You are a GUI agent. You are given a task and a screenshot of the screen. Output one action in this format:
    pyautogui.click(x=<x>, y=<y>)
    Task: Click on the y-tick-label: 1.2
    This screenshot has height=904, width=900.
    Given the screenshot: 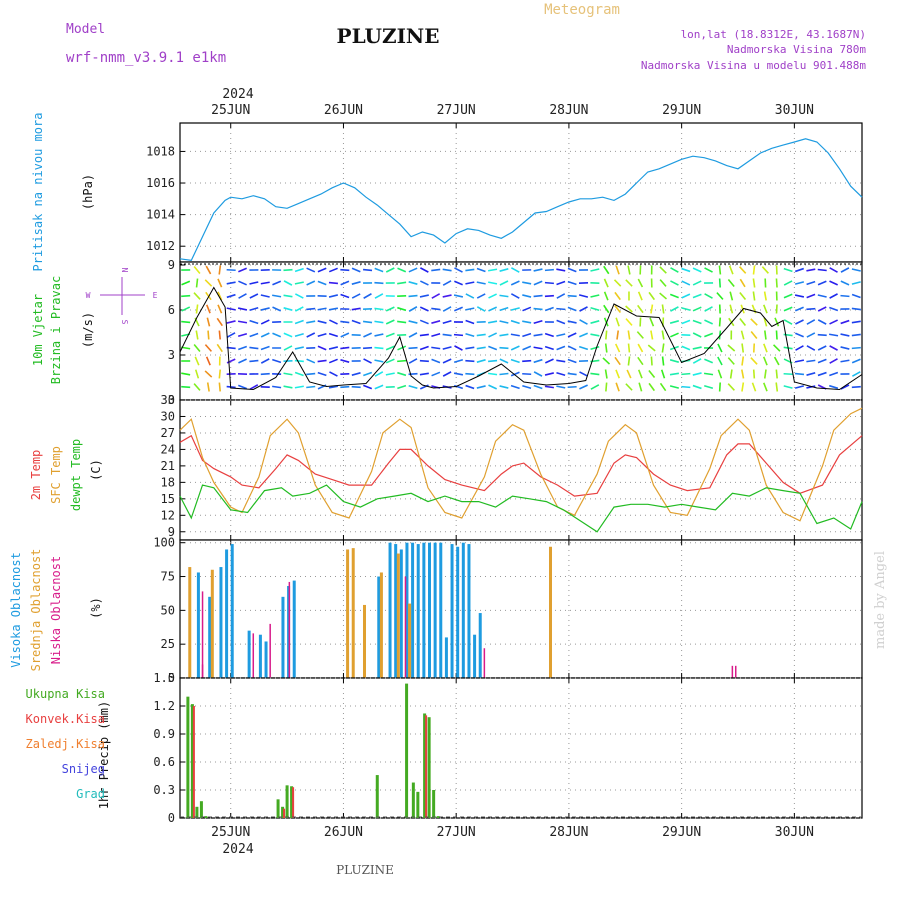 What is the action you would take?
    pyautogui.click(x=164, y=706)
    